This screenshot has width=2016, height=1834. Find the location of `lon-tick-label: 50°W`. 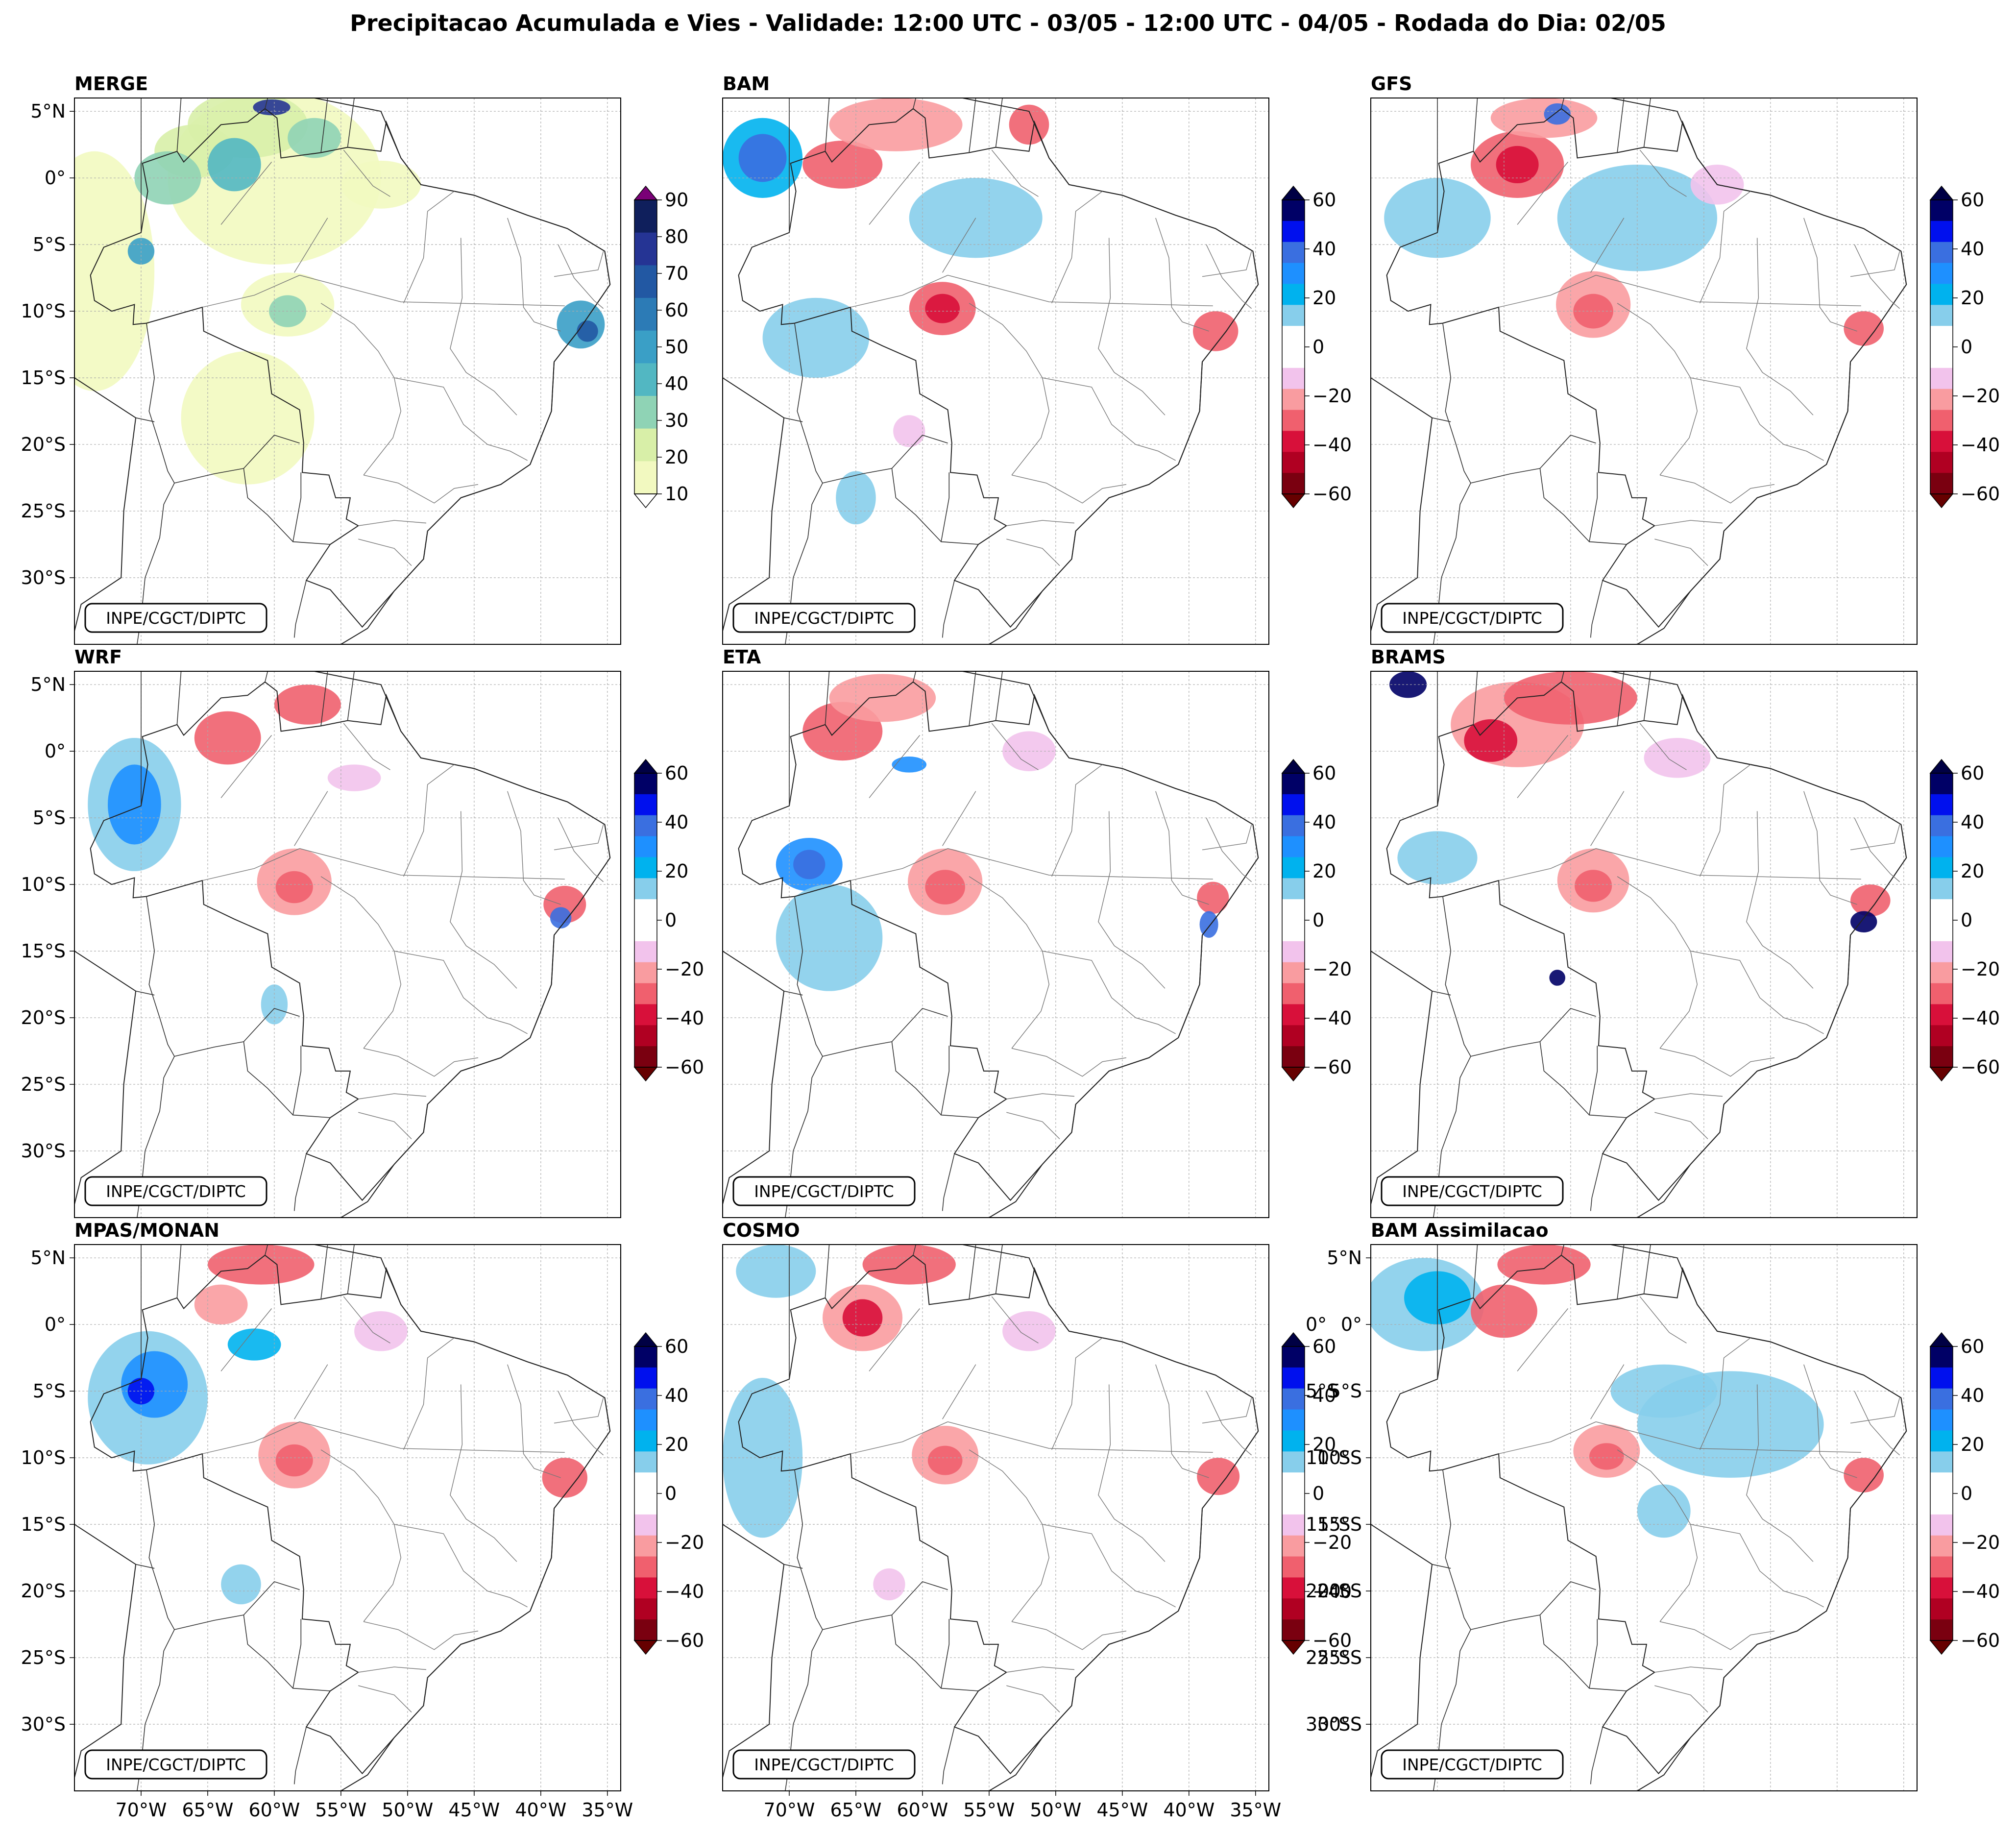

lon-tick-label: 50°W is located at coordinates (407, 1810).